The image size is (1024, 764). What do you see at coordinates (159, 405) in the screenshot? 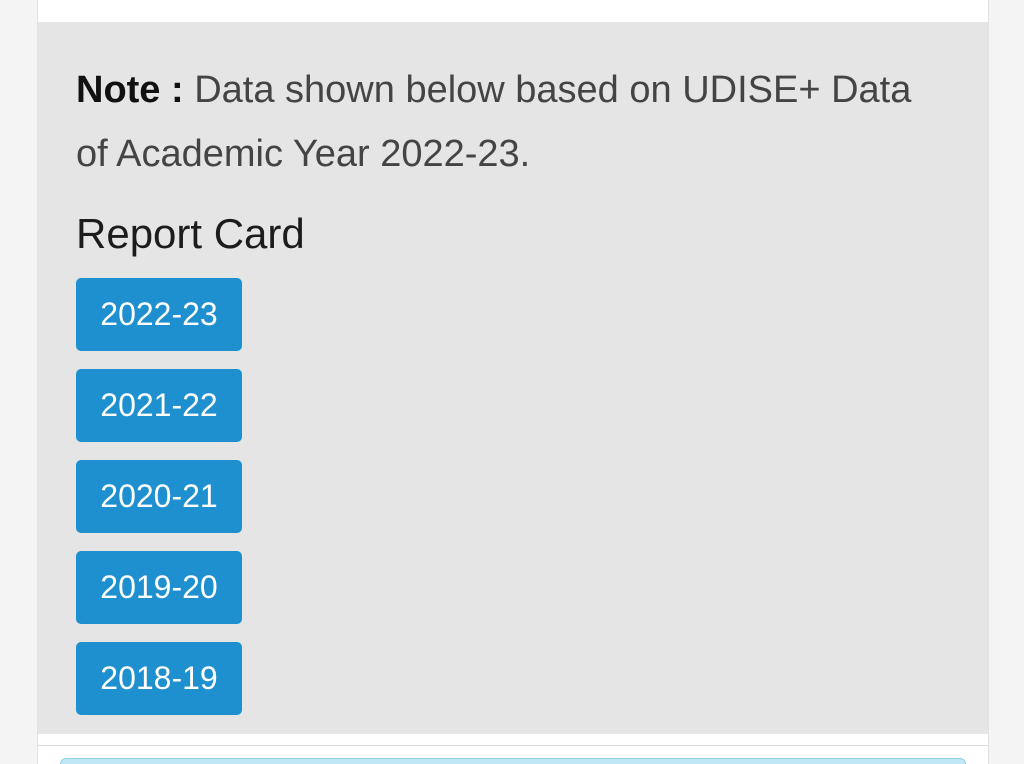
I see `year-button-2021-22: 2021-22` at bounding box center [159, 405].